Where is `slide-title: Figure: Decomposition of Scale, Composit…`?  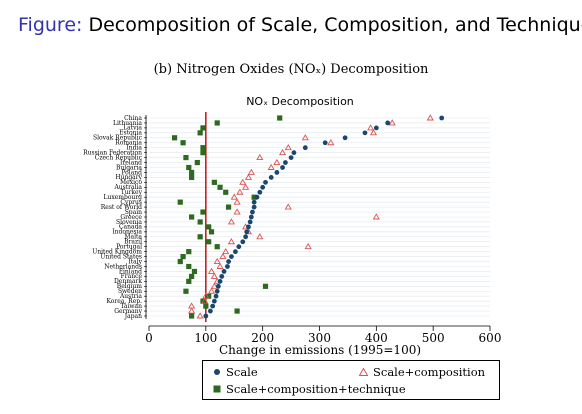
slide-title: Figure: Decomposition of Scale, Composit… is located at coordinates (300, 25).